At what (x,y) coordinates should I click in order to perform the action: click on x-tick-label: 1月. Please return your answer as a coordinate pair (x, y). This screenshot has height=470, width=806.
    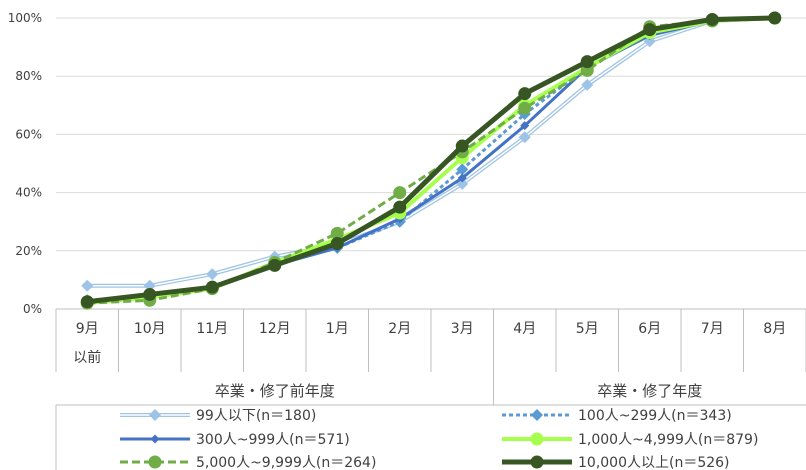
    Looking at the image, I should click on (337, 329).